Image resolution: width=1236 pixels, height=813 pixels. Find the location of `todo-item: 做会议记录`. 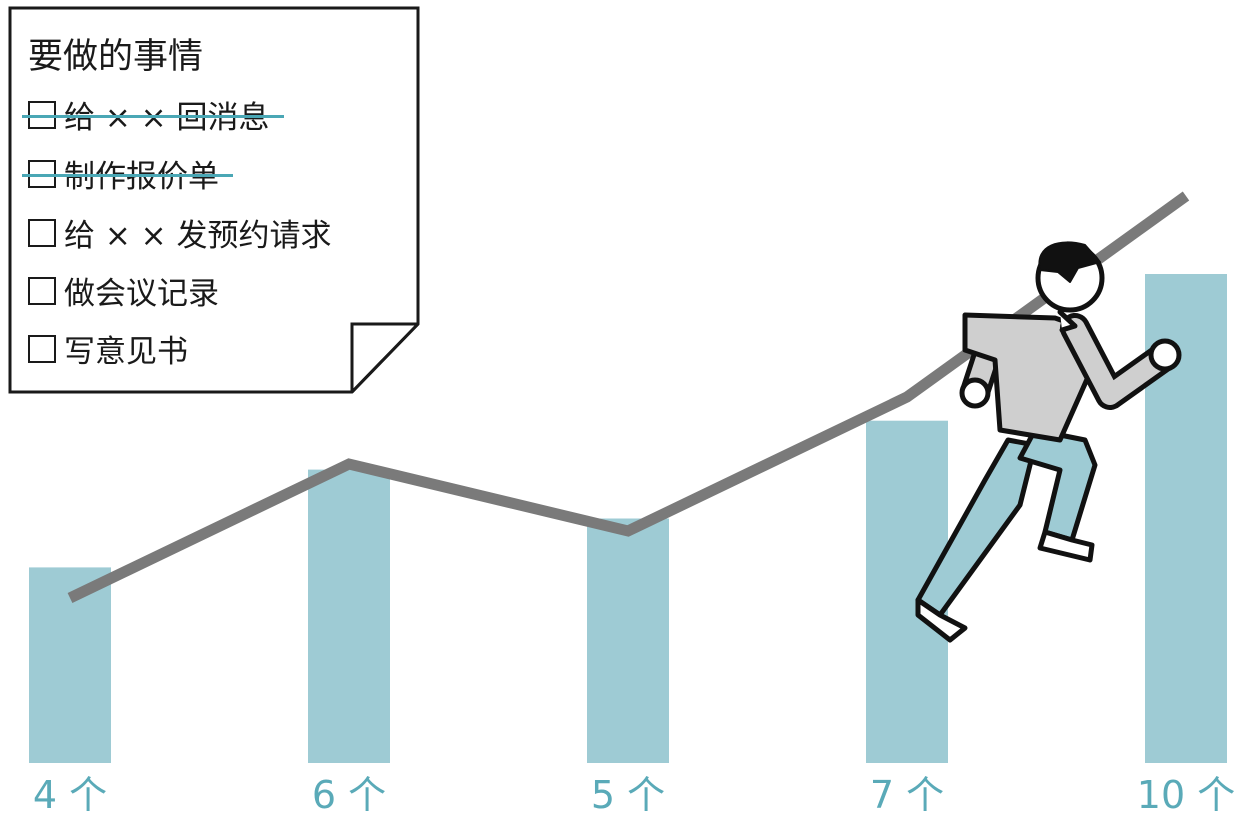

todo-item: 做会议记录 is located at coordinates (123, 290).